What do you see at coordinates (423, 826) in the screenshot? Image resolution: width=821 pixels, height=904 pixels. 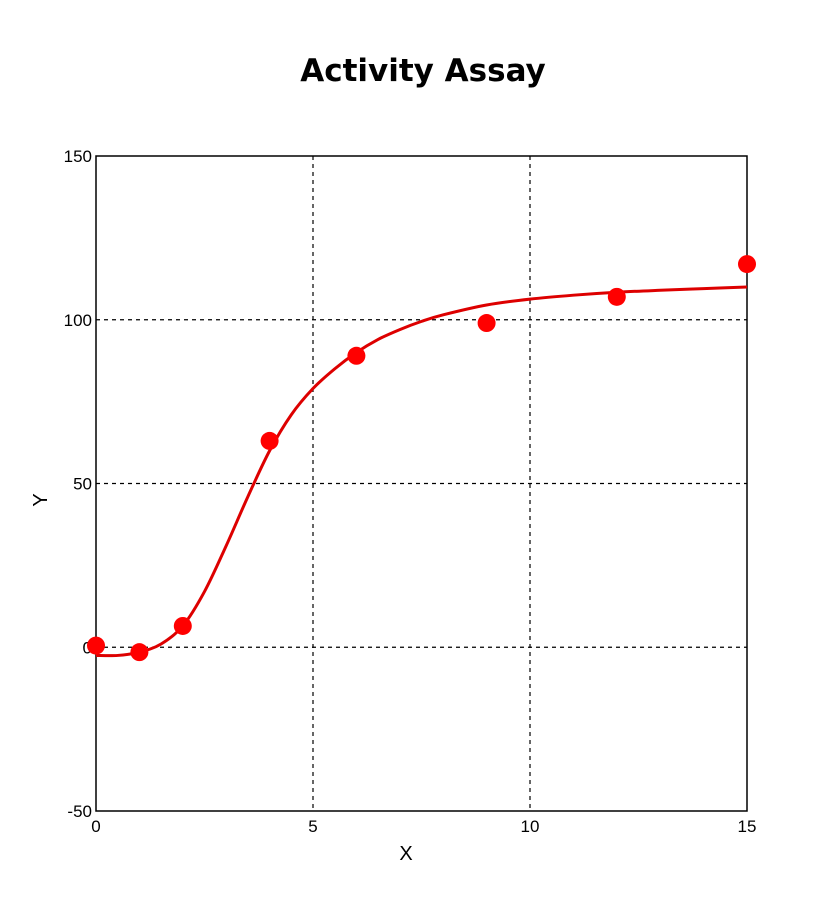 I see `x-tick-labels: 0 5 10 15` at bounding box center [423, 826].